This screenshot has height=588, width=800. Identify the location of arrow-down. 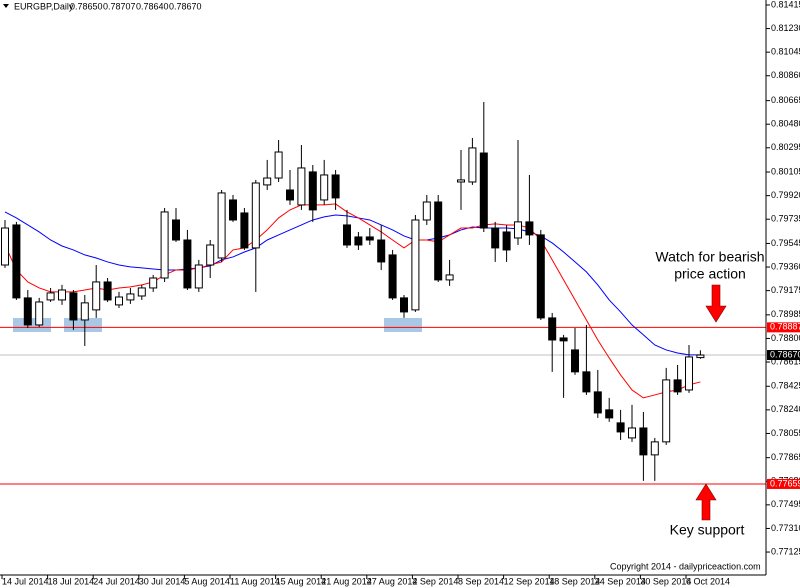
(716, 303).